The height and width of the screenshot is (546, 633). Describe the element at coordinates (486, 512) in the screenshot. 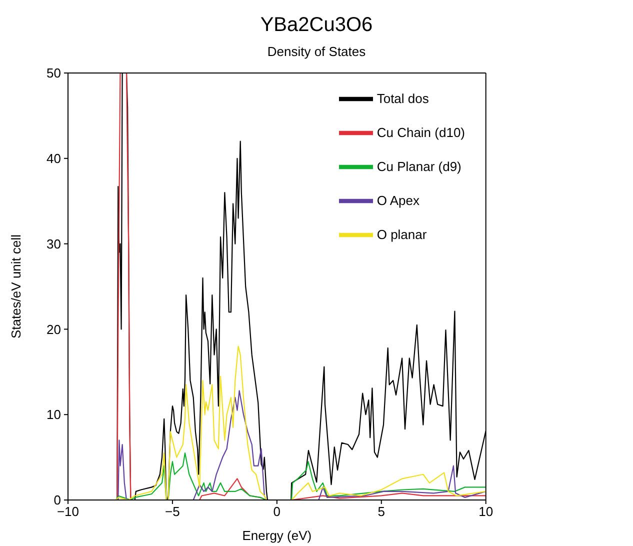

I see `x-tick-label: 10` at that location.